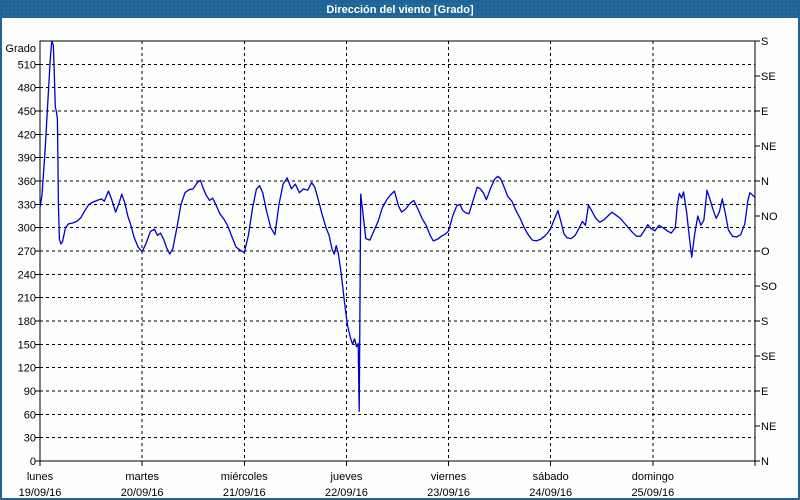 Image resolution: width=800 pixels, height=500 pixels. I want to click on y-left-tick-label: 360, so click(27, 182).